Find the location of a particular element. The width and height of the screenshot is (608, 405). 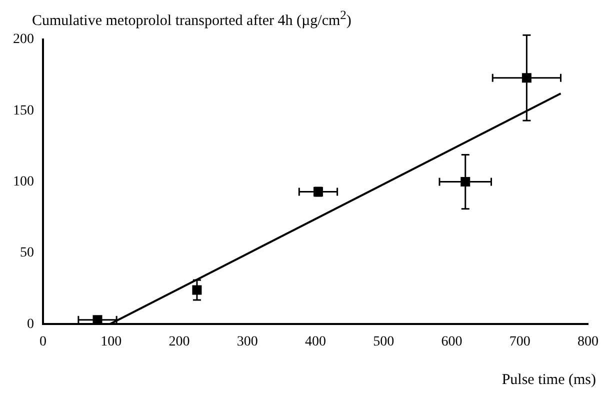

x-tick-label: 800 is located at coordinates (588, 342).